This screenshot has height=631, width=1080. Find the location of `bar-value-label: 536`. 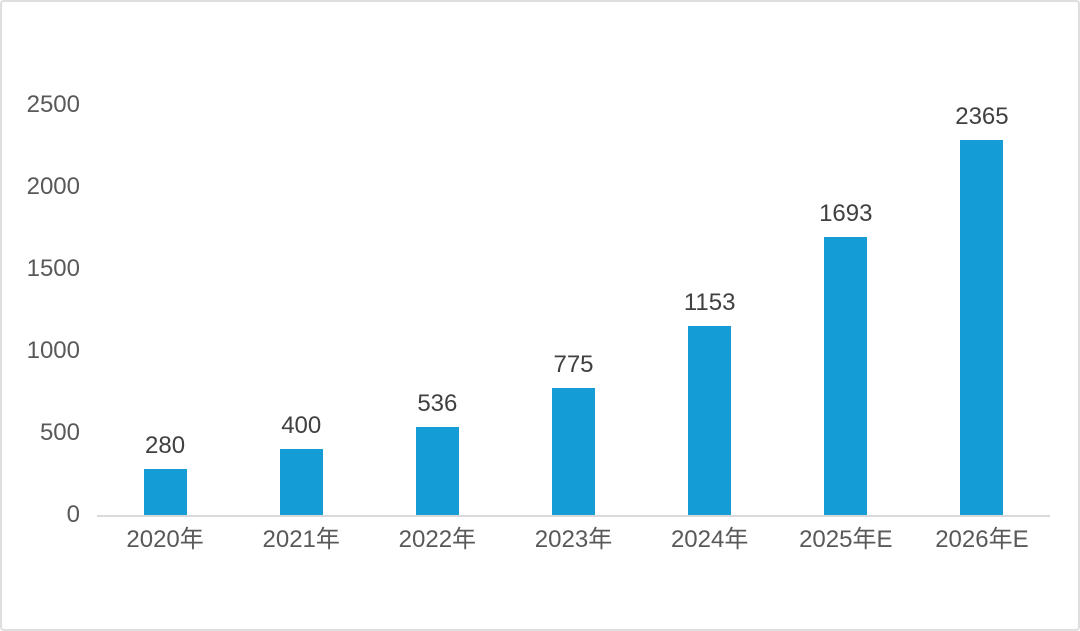

bar-value-label: 536 is located at coordinates (437, 404).